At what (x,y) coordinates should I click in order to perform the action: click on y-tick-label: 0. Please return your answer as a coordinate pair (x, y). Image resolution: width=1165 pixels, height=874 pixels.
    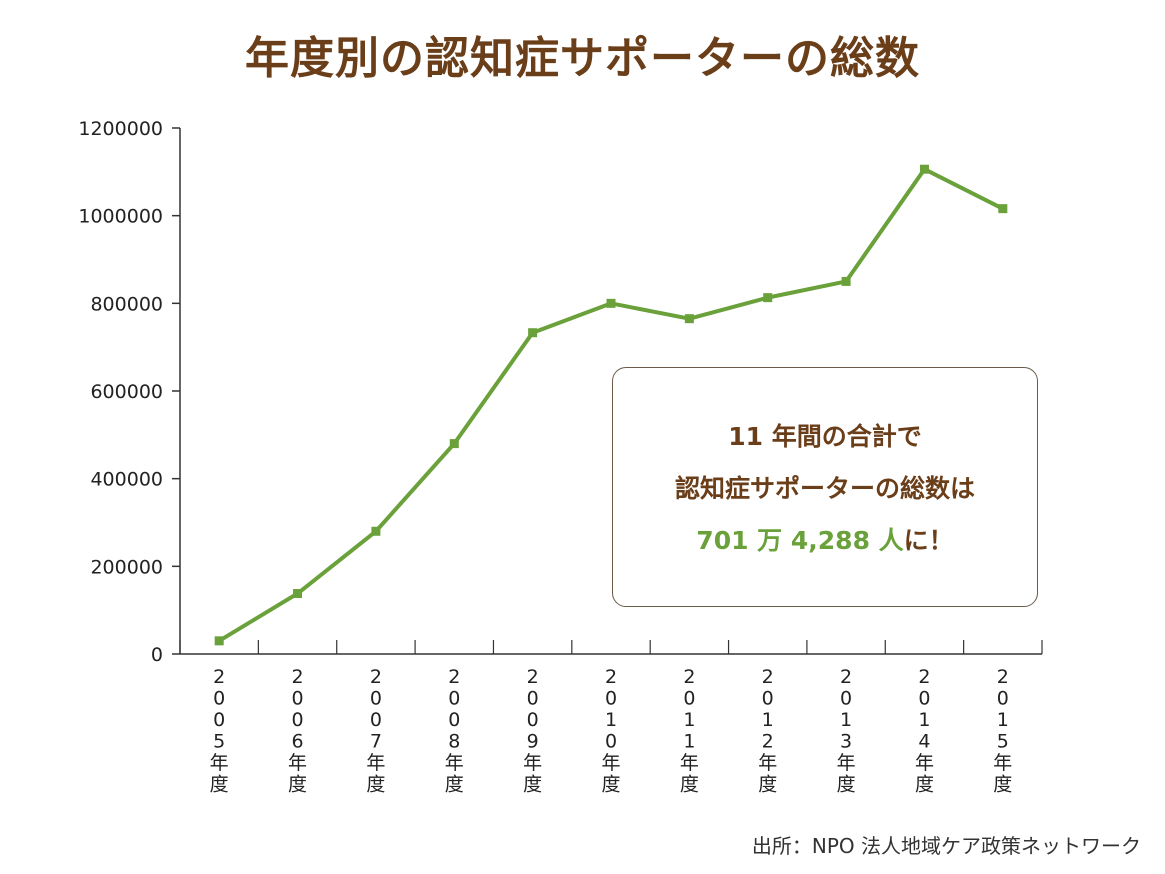
    Looking at the image, I should click on (157, 655).